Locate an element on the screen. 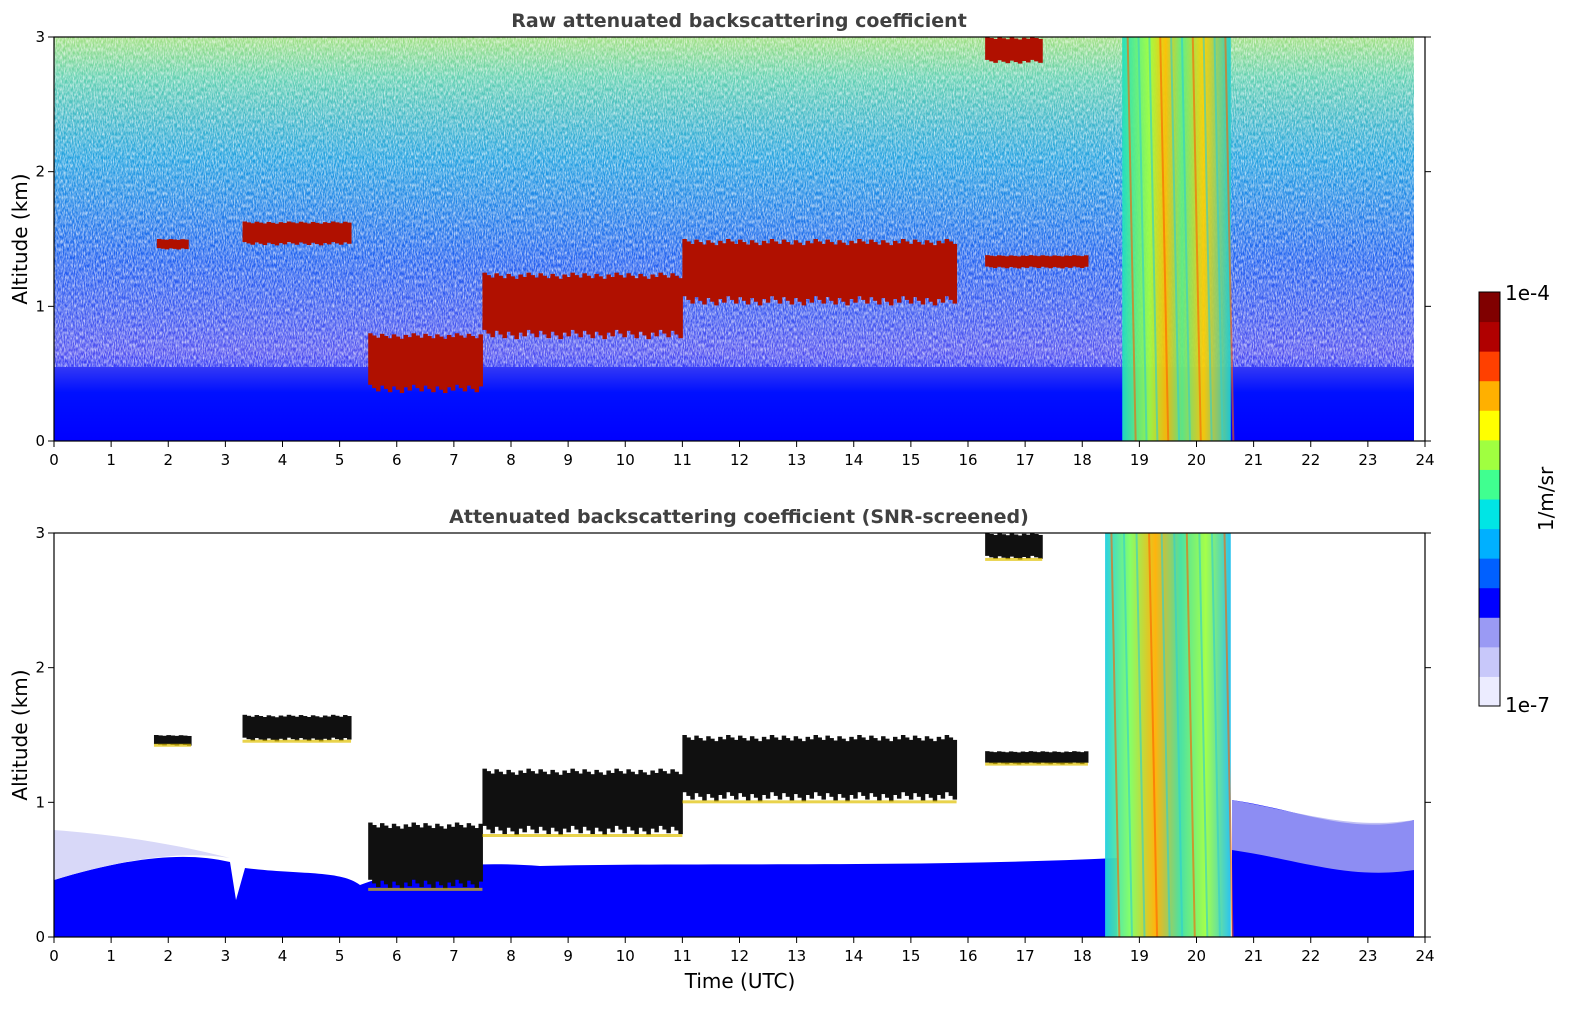 The height and width of the screenshot is (1020, 1595). y-tick-label: 3 is located at coordinates (40, 533).